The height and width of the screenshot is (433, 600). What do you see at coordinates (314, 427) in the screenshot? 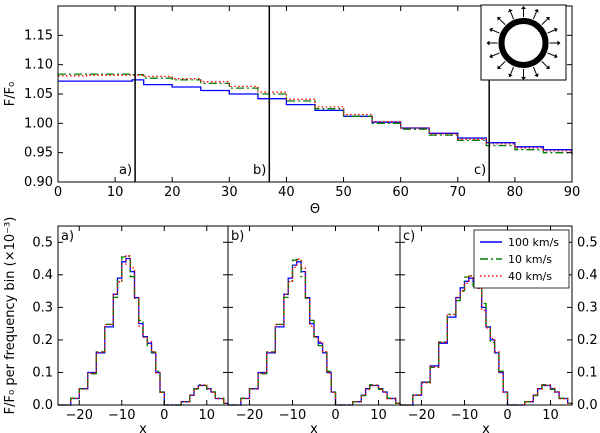
I see `bottom-x-axis-label-1: x` at bounding box center [314, 427].